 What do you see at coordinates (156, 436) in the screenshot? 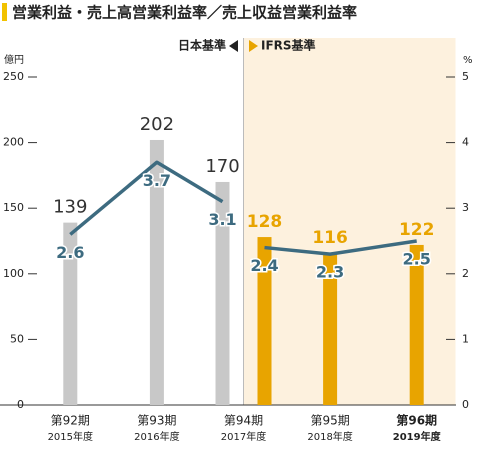
I see `x-tick-sublabel: 2016年度` at bounding box center [156, 436].